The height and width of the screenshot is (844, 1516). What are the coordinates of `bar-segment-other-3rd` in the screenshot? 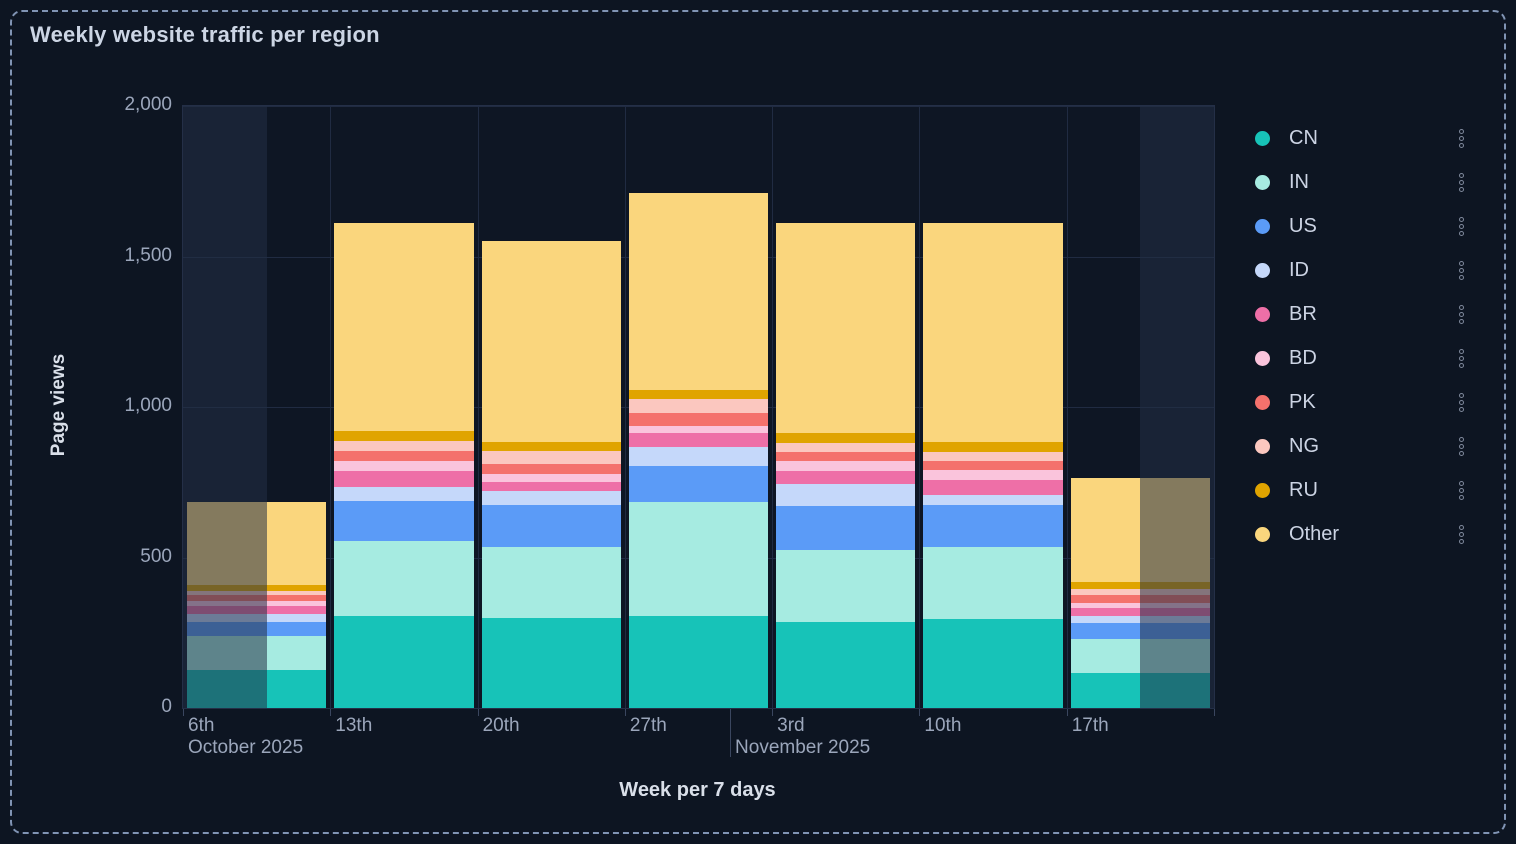 It's located at (846, 328).